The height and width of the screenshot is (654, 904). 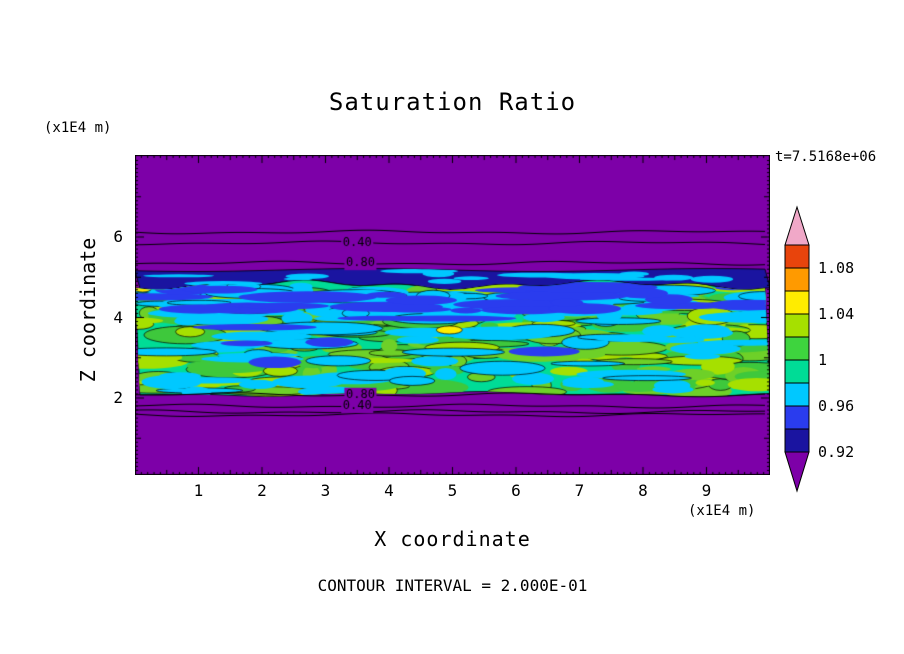 I want to click on x-axis-title: X coordinate, so click(x=452, y=539).